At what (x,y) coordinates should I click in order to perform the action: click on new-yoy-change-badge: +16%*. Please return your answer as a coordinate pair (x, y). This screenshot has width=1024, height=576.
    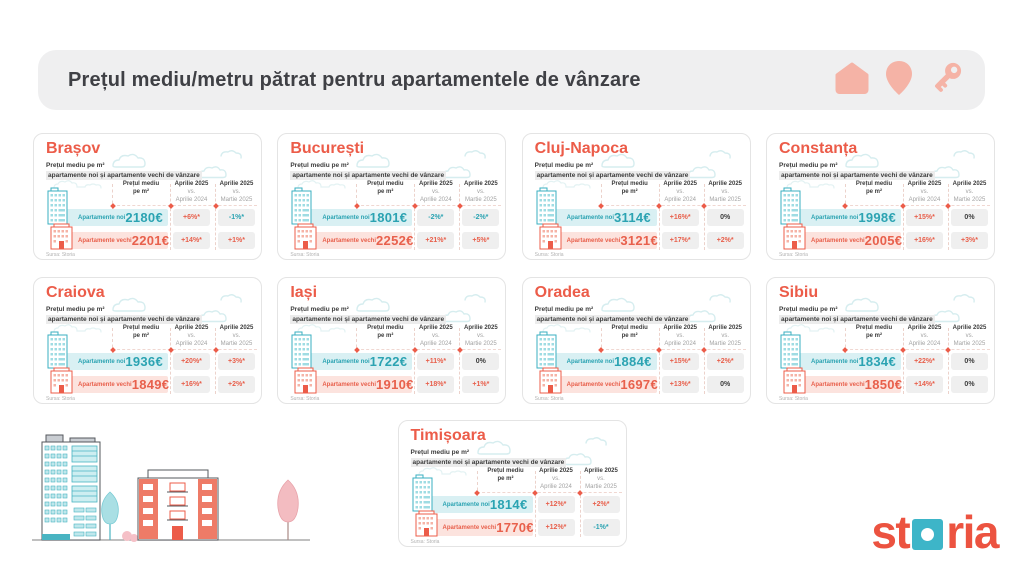
    Looking at the image, I should click on (680, 217).